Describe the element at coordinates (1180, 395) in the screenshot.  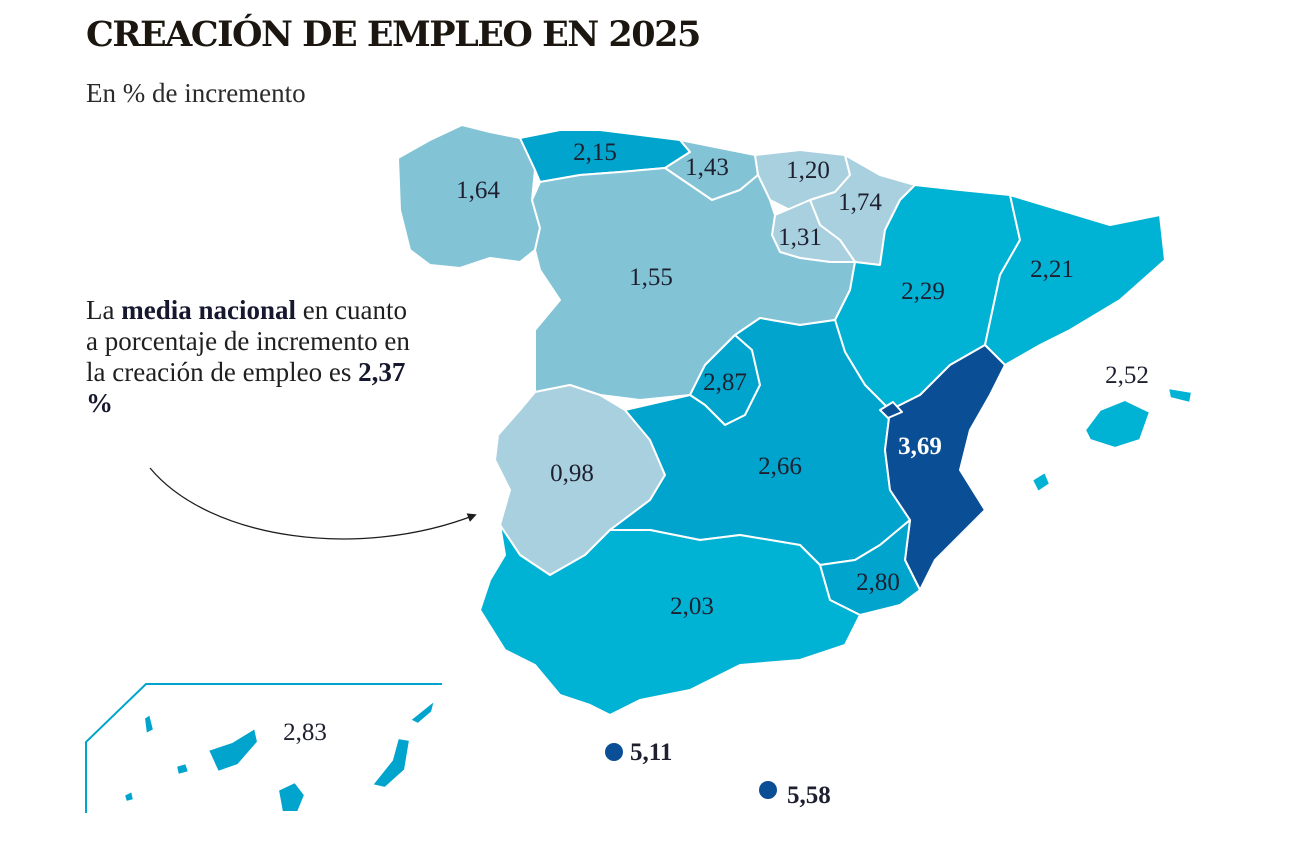
I see `region-baleares-menorca` at that location.